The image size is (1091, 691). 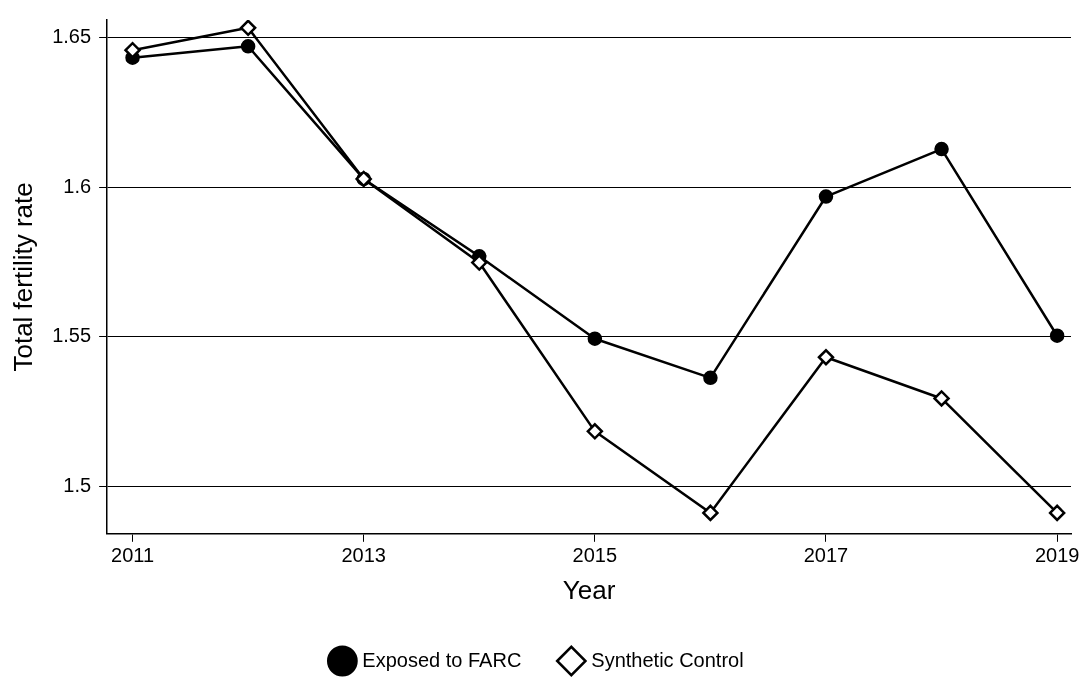 I want to click on x-tick-label: 2015, so click(x=595, y=555).